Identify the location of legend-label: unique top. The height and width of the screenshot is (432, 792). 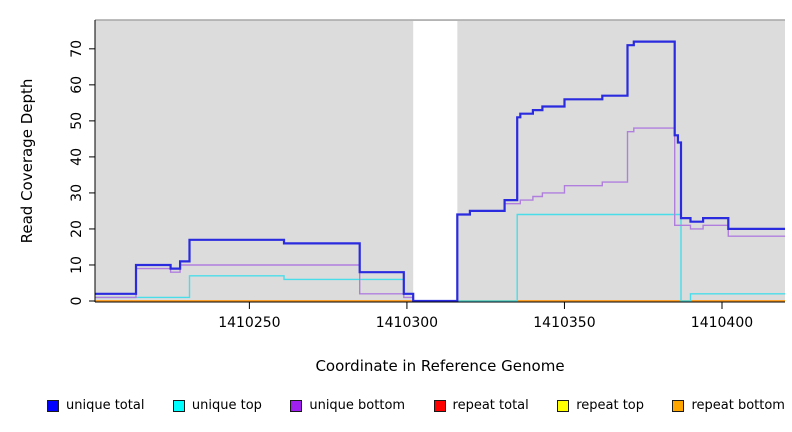
(226, 405).